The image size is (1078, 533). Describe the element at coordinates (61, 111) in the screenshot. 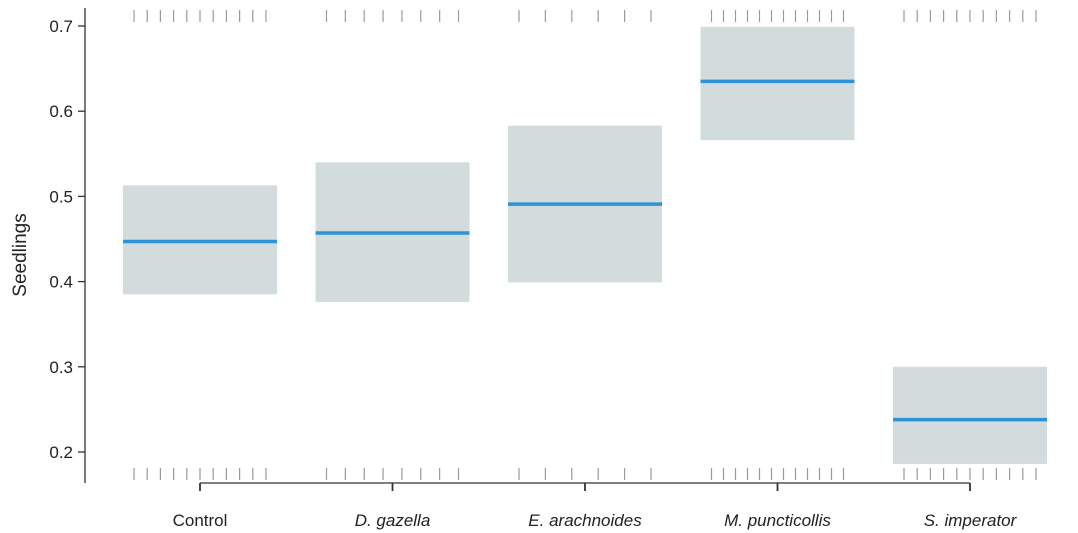

I see `y-tick-label: 0.6` at that location.